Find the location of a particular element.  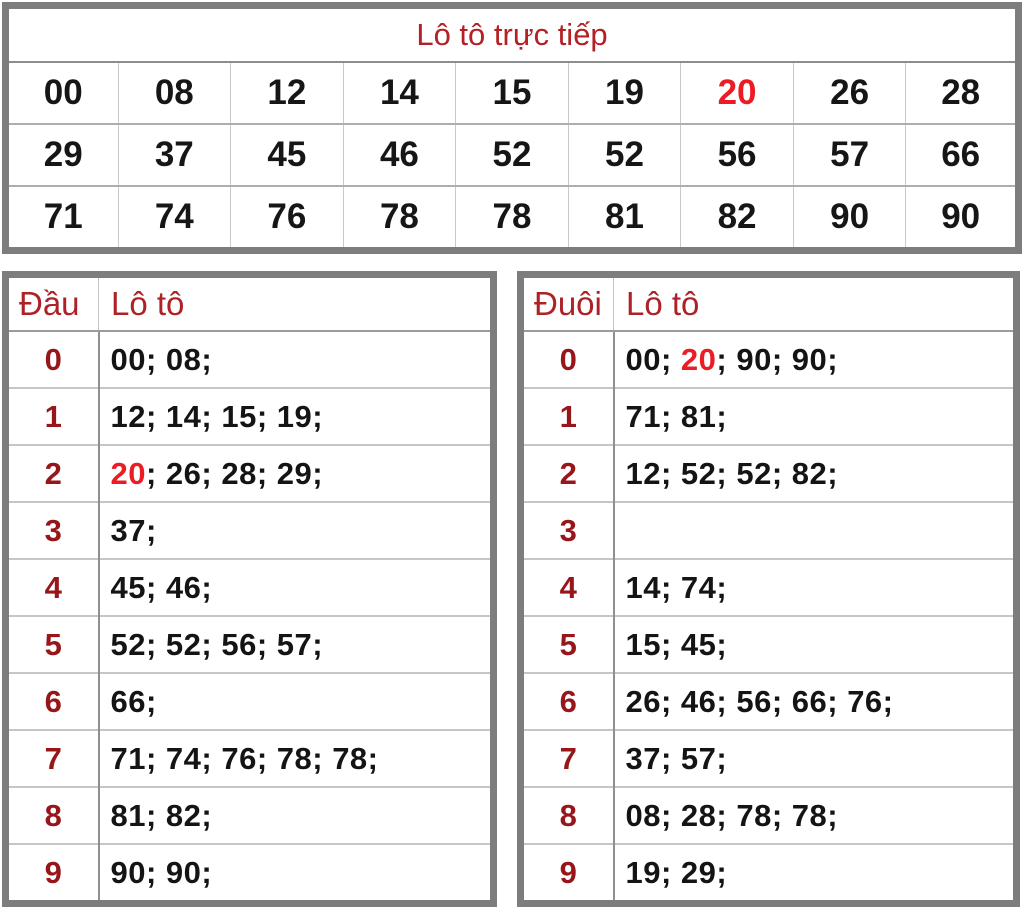

loto-number-cell: 78 is located at coordinates (512, 218).